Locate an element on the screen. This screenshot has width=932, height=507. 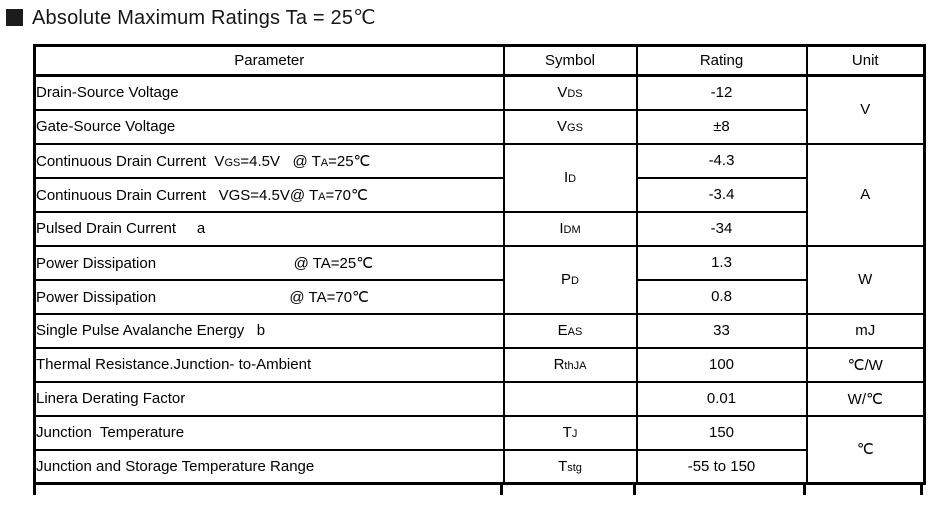
table-row: Junction Temperature TJ 150 ℃ is located at coordinates (479, 449).